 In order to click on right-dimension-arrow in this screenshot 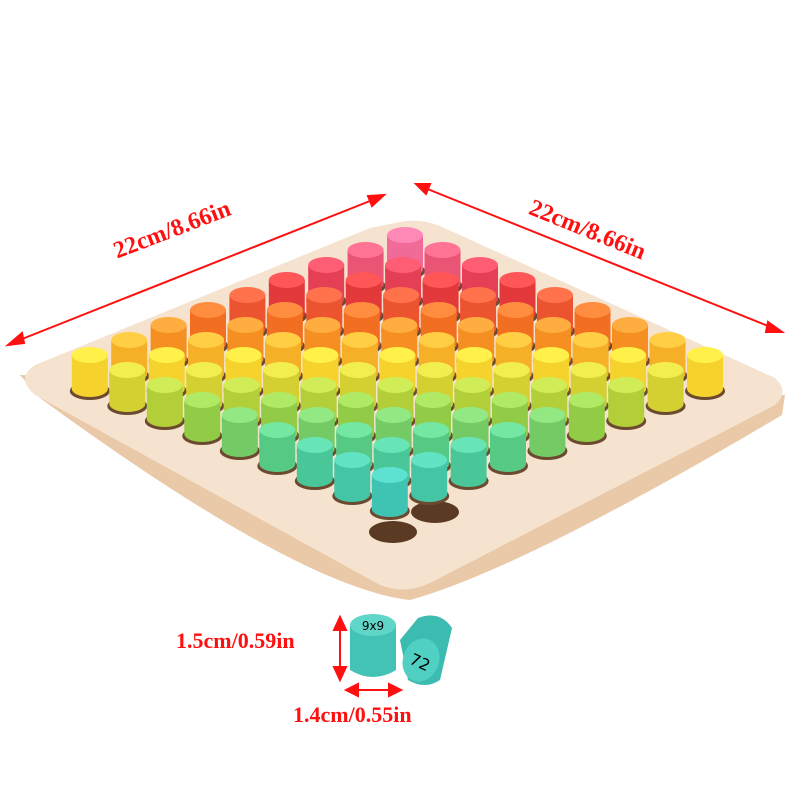, I will do `click(599, 258)`.